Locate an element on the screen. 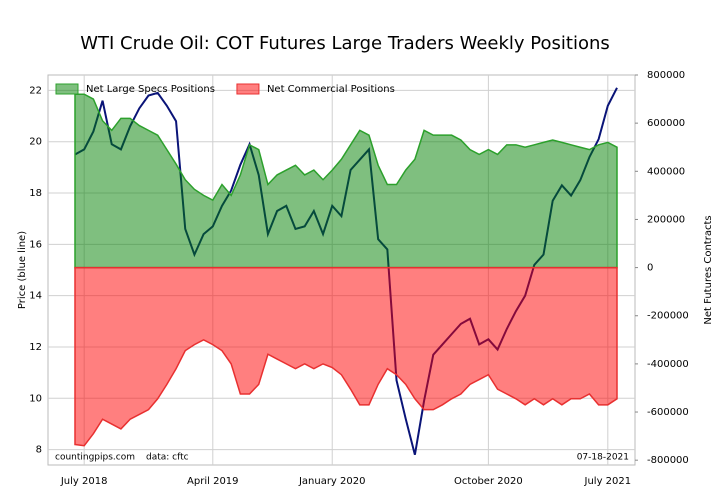 This screenshot has height=504, width=720. y-tick-label: 22 is located at coordinates (35, 90).